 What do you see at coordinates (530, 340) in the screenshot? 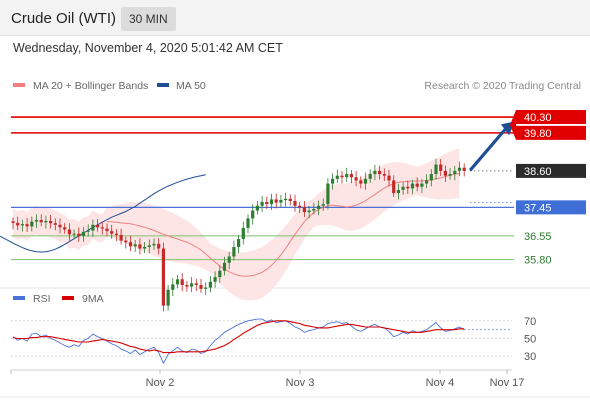
I see `rsi-tick-50: 50` at bounding box center [530, 340].